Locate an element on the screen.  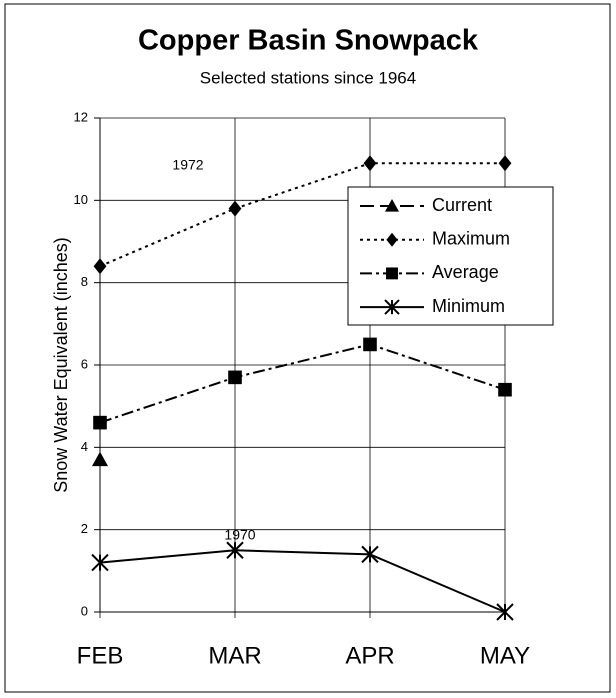
y-tick-label: 4 is located at coordinates (84, 446).